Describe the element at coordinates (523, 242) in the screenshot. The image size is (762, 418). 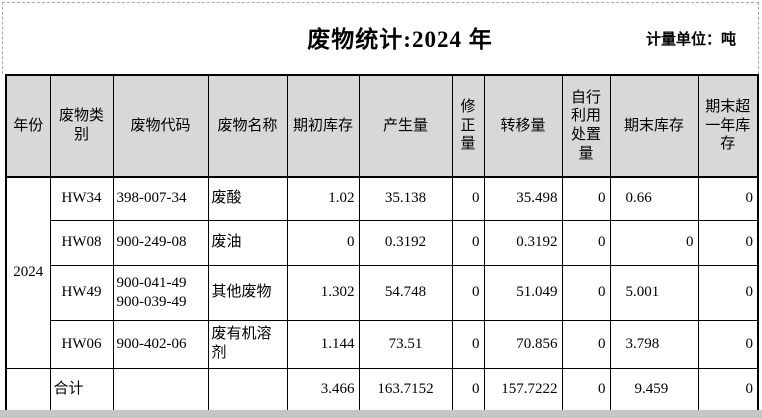
I see `cell-transferred: 0.3192` at that location.